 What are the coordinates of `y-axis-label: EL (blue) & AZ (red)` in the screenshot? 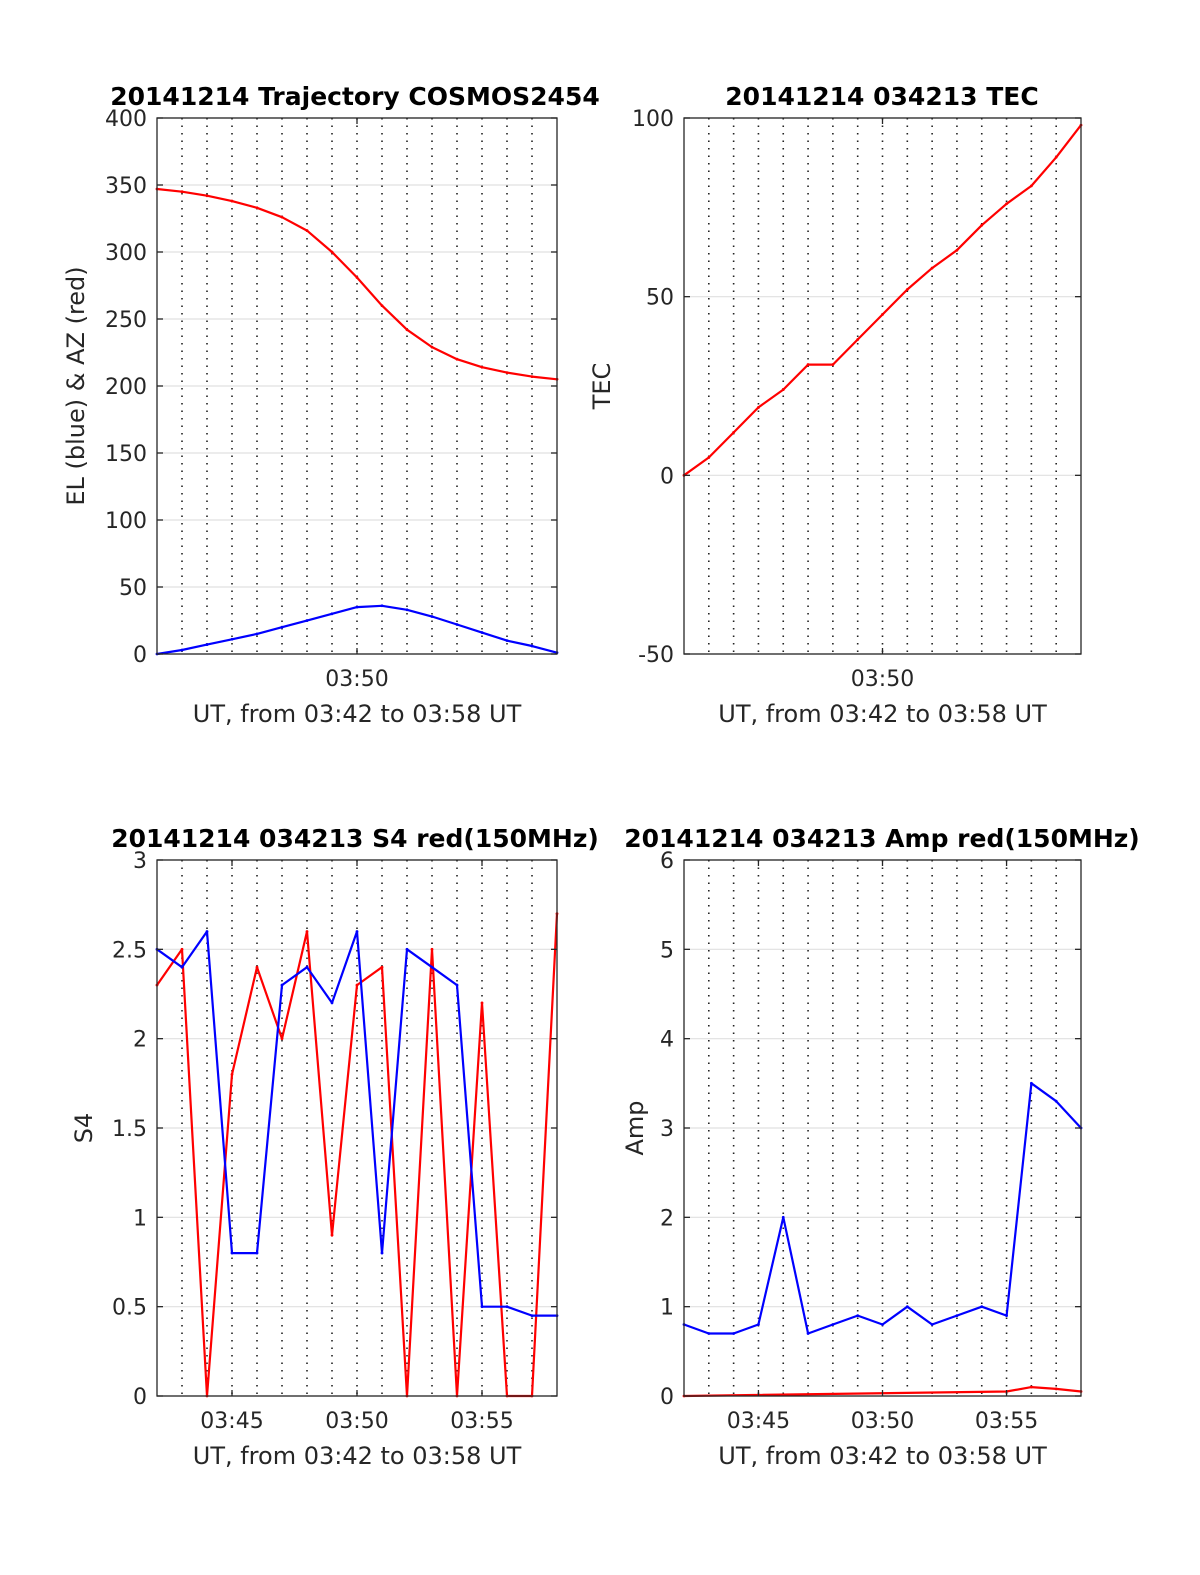 It's located at (76, 385).